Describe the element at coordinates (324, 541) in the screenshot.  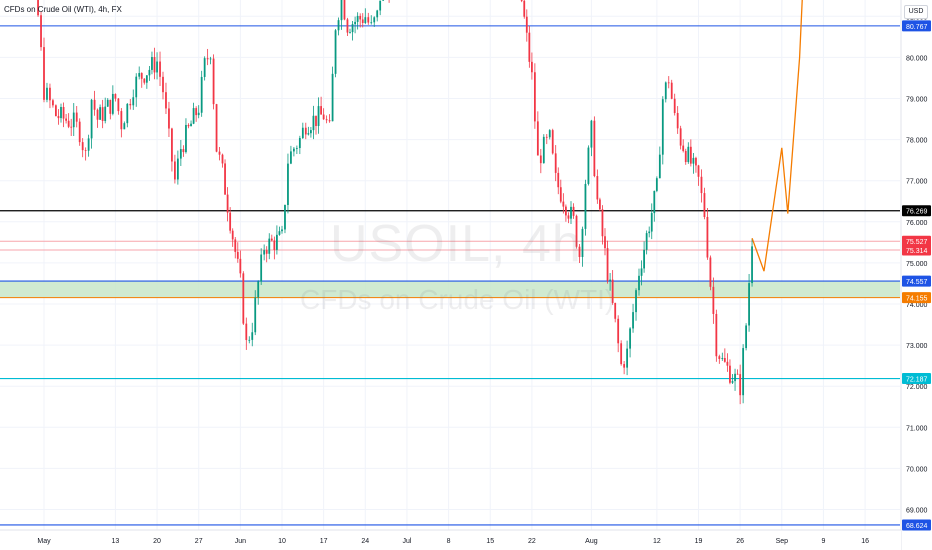
I see `time-tick-label: 17` at that location.